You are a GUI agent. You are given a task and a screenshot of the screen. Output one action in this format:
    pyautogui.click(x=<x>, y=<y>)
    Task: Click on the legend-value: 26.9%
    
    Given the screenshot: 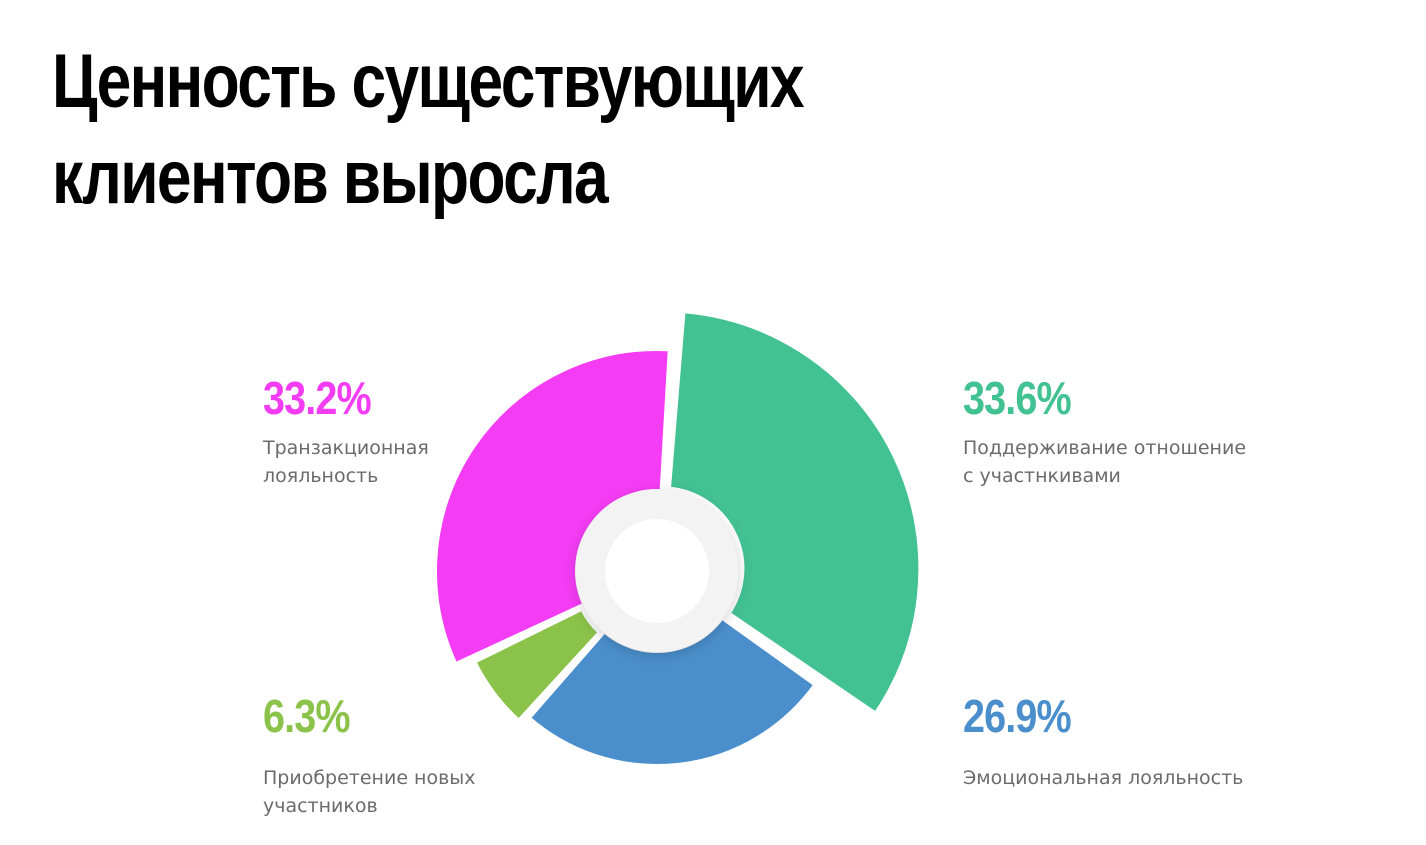 What is the action you would take?
    pyautogui.click(x=1017, y=716)
    